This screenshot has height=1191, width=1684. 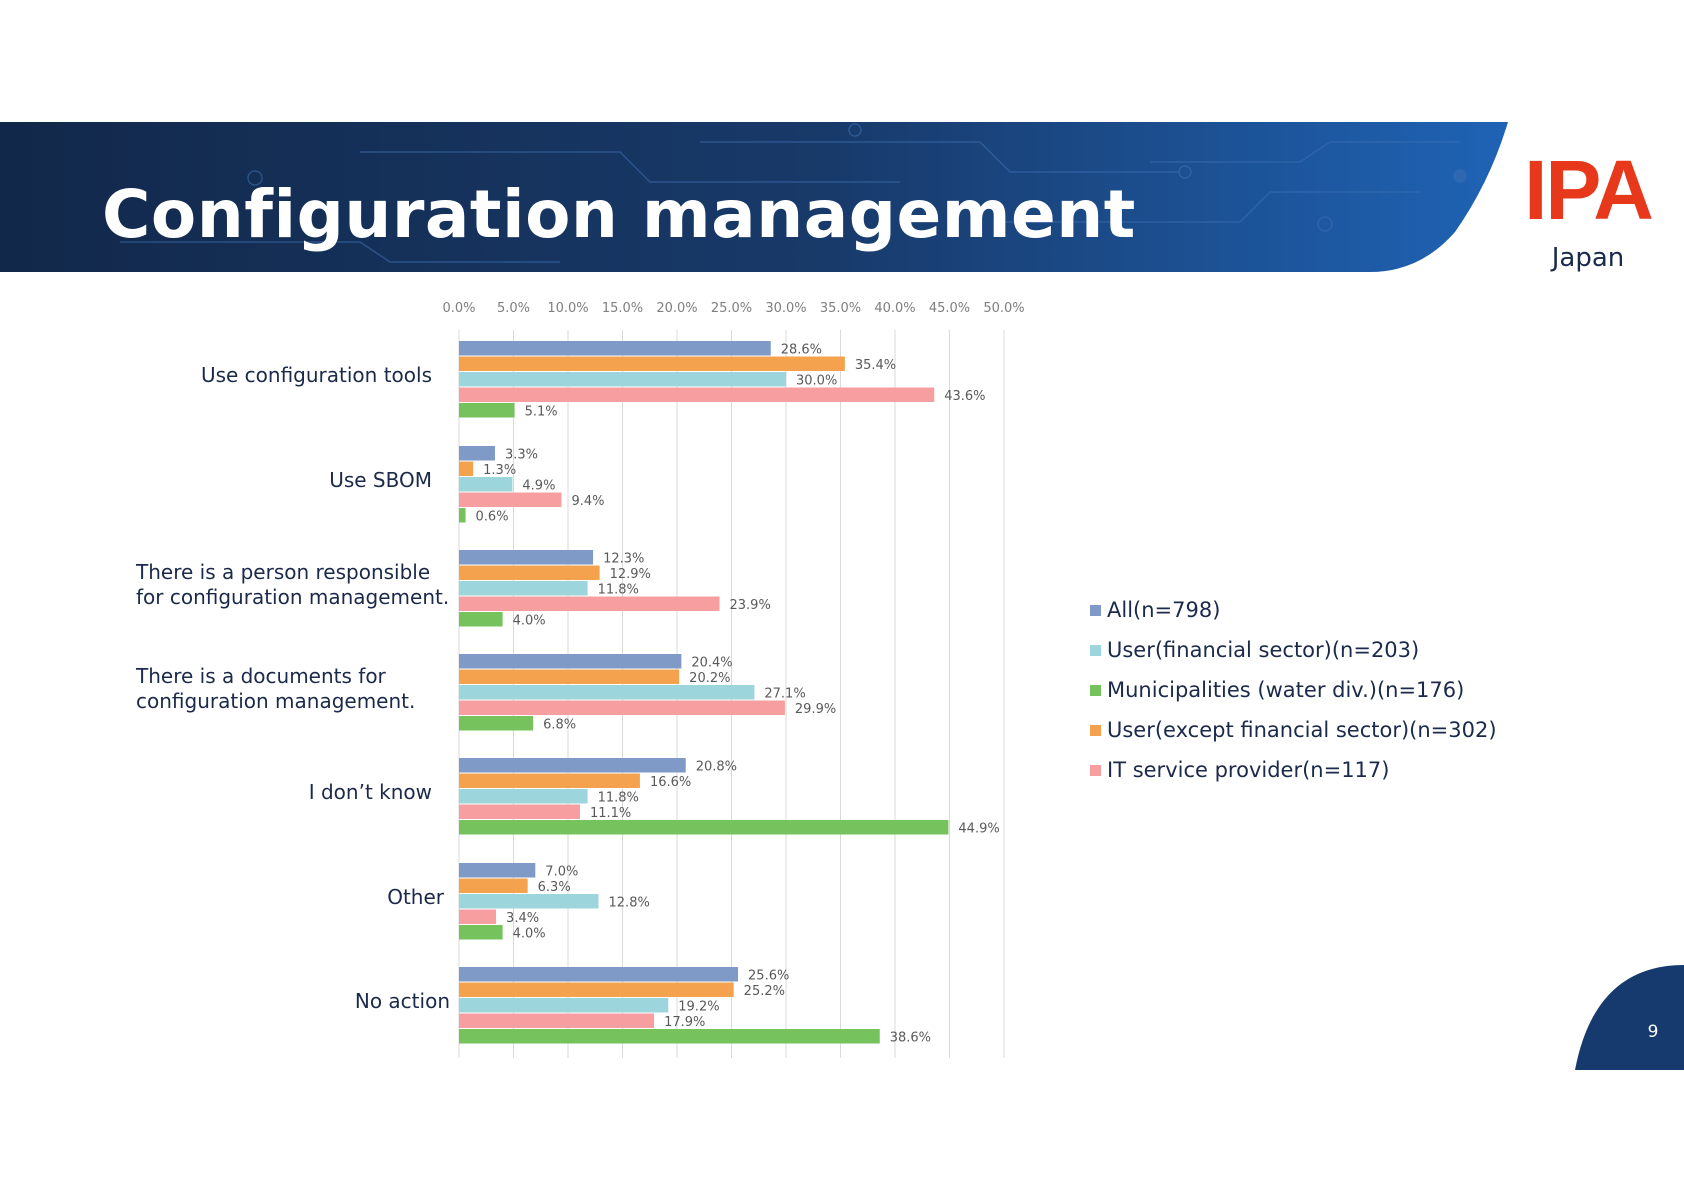 I want to click on category-label: Use configuration tools, so click(x=316, y=375).